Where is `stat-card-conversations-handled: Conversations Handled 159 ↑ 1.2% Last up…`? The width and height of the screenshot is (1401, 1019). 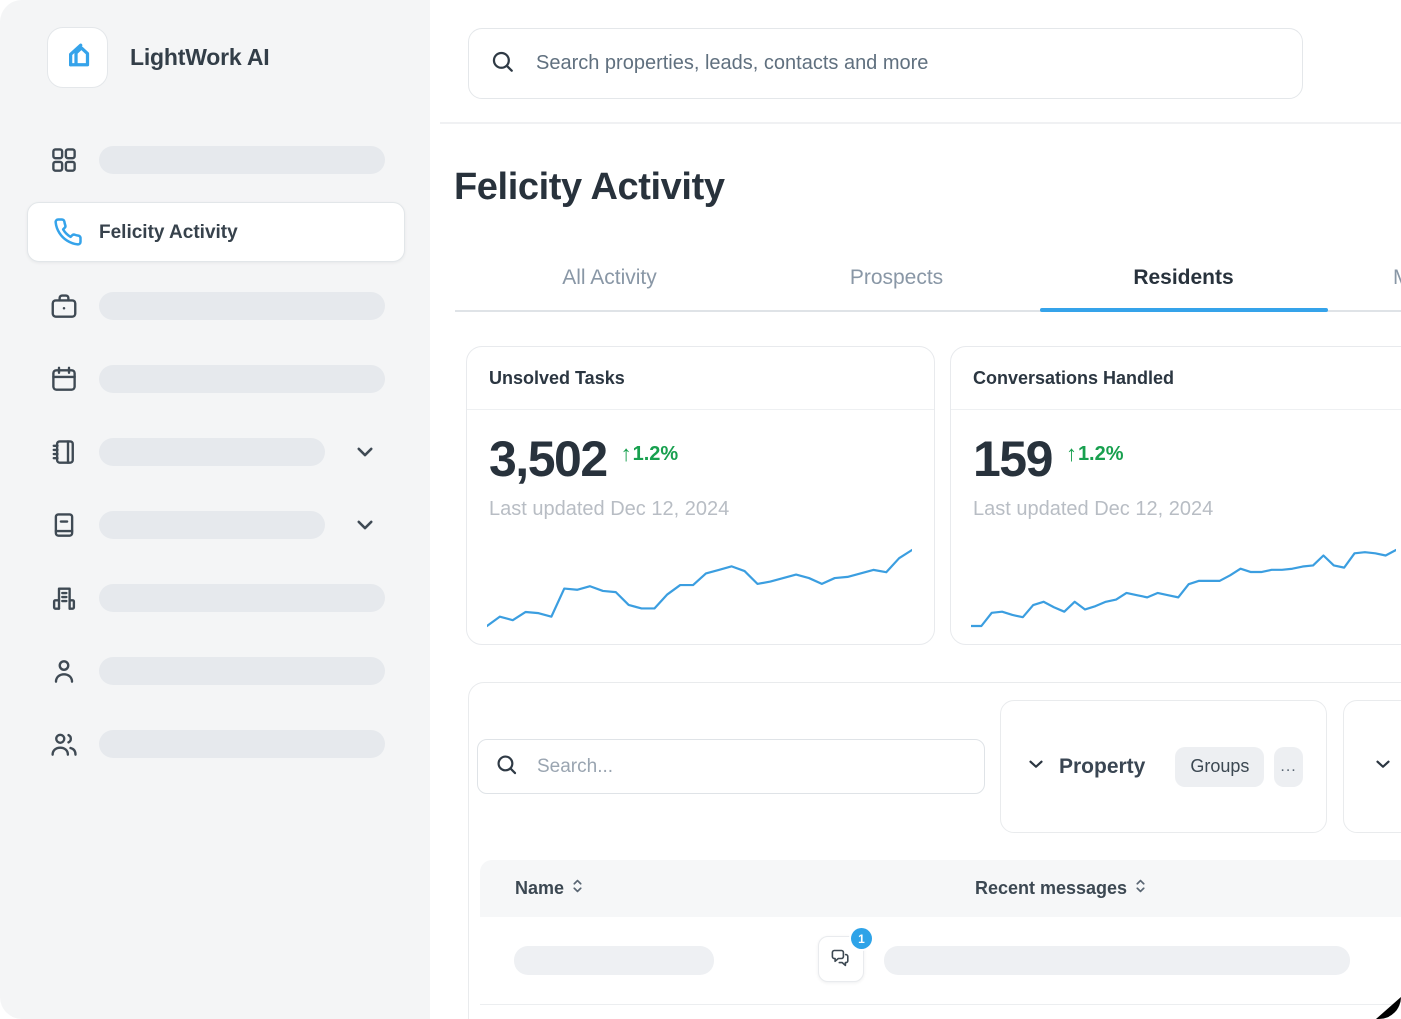
stat-card-conversations-handled: Conversations Handled 159 ↑ 1.2% Last up… is located at coordinates (1175, 495).